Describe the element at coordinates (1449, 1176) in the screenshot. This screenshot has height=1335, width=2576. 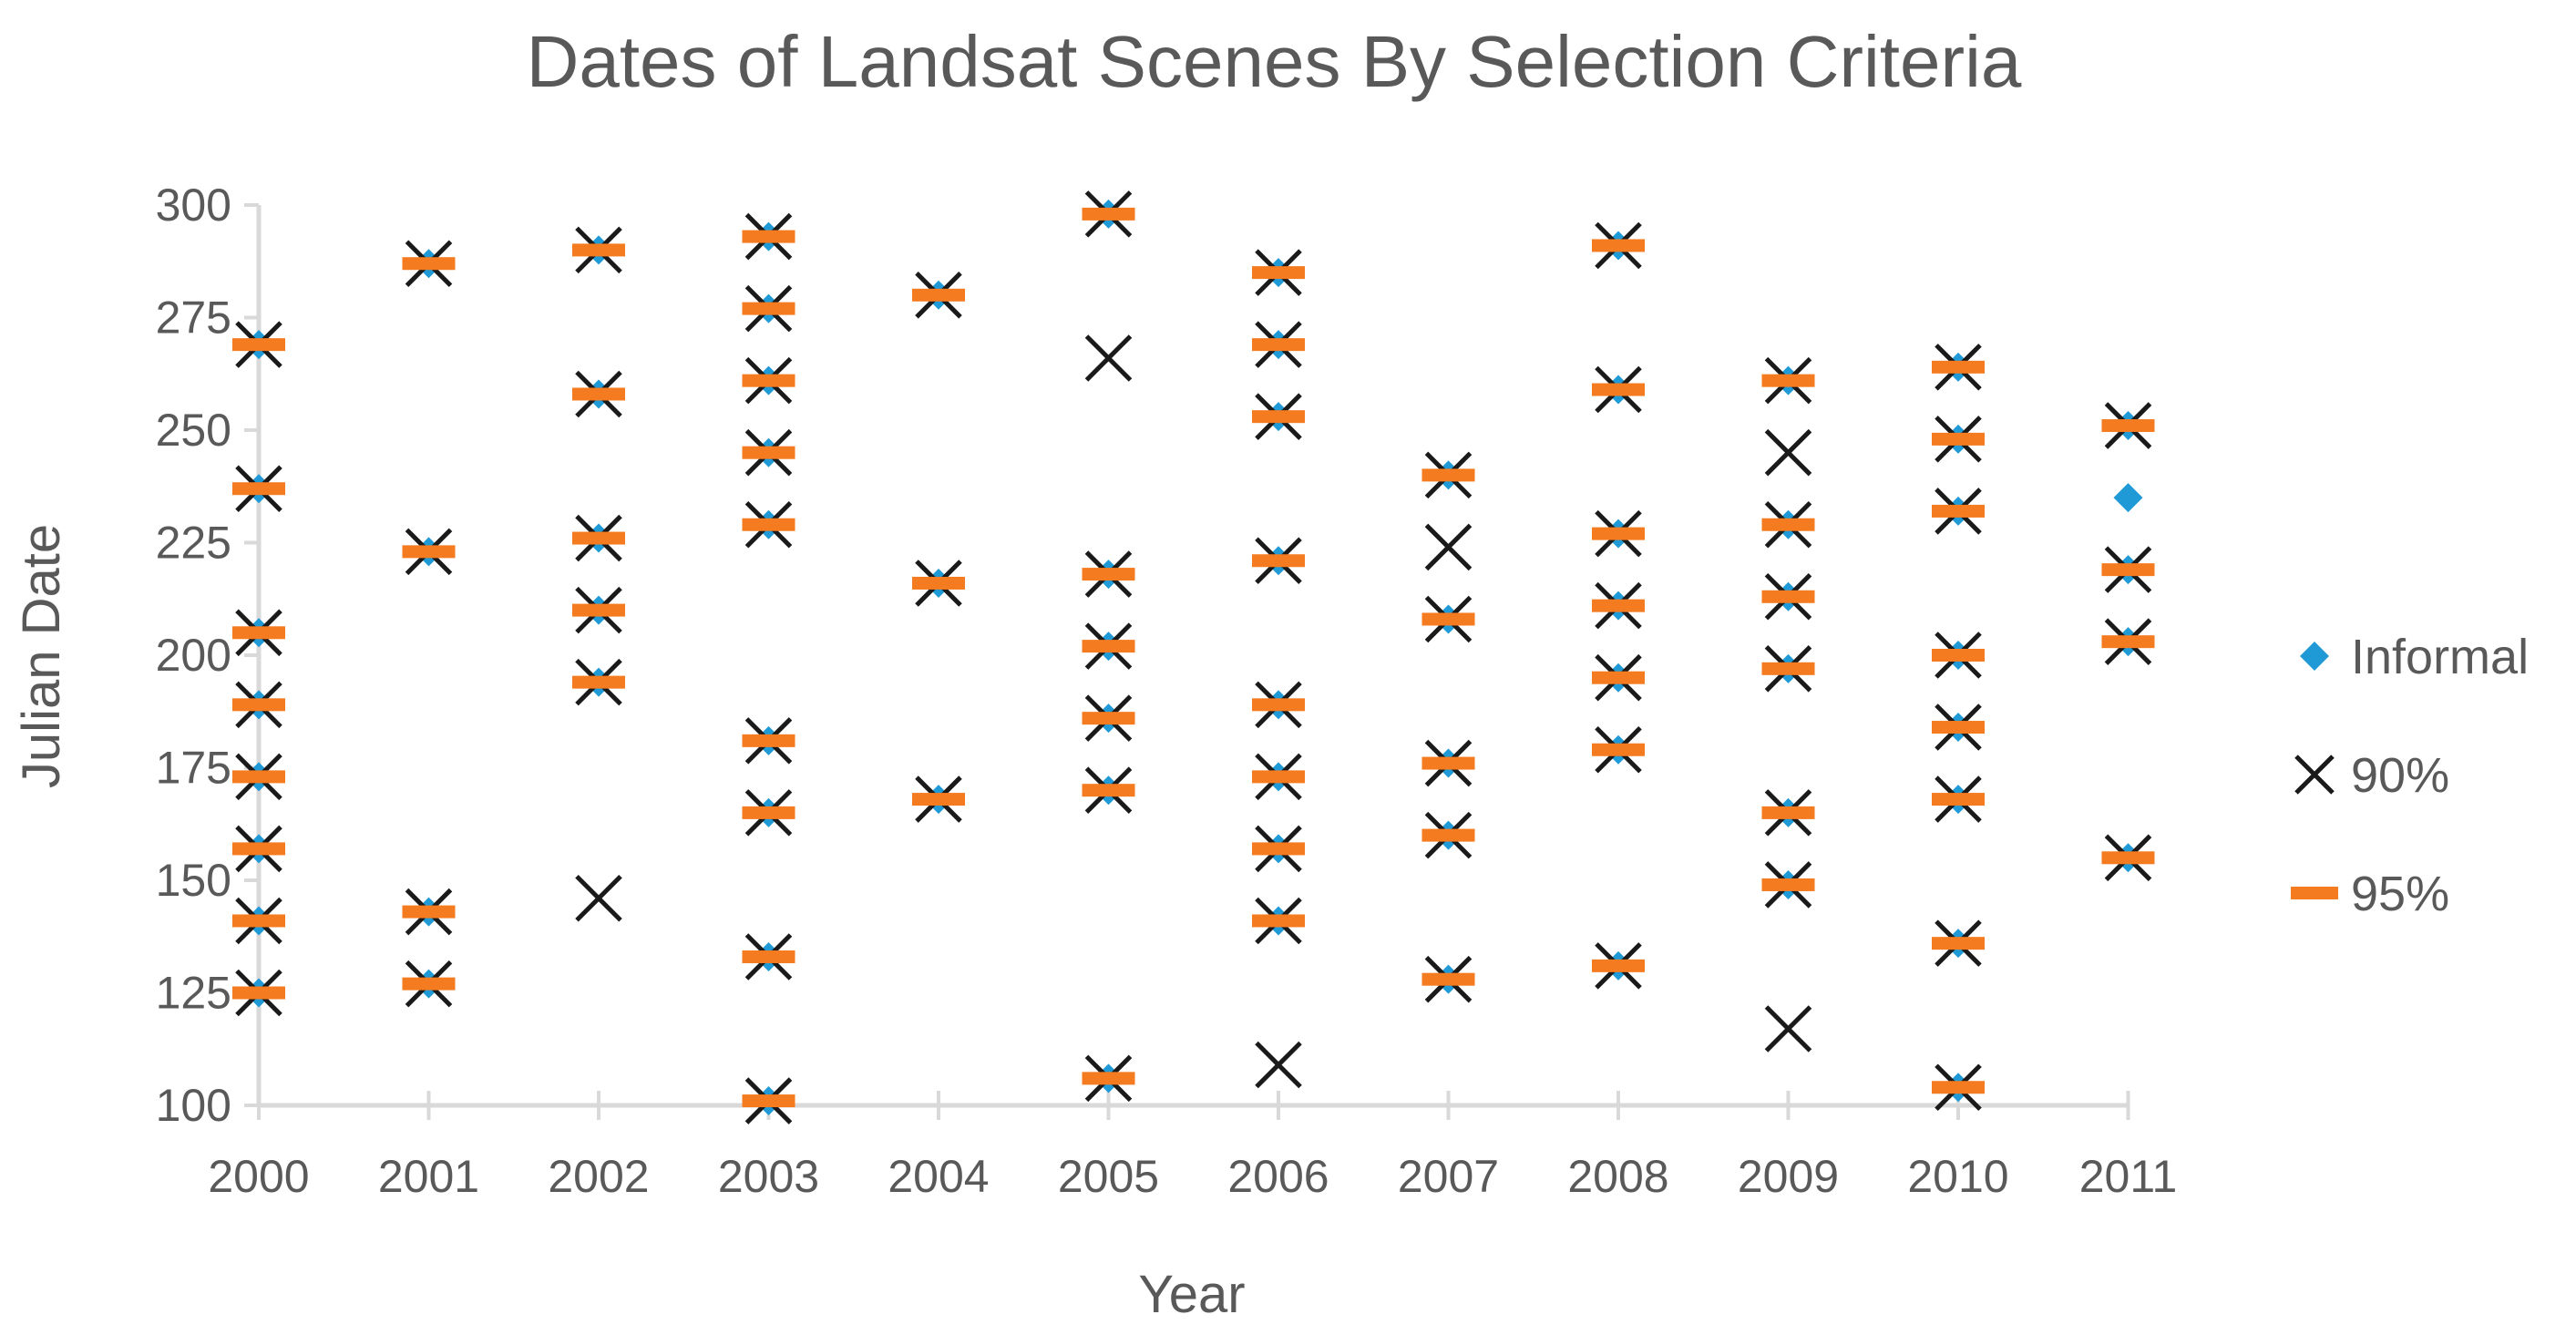
I see `x-tick-label: 2007` at that location.